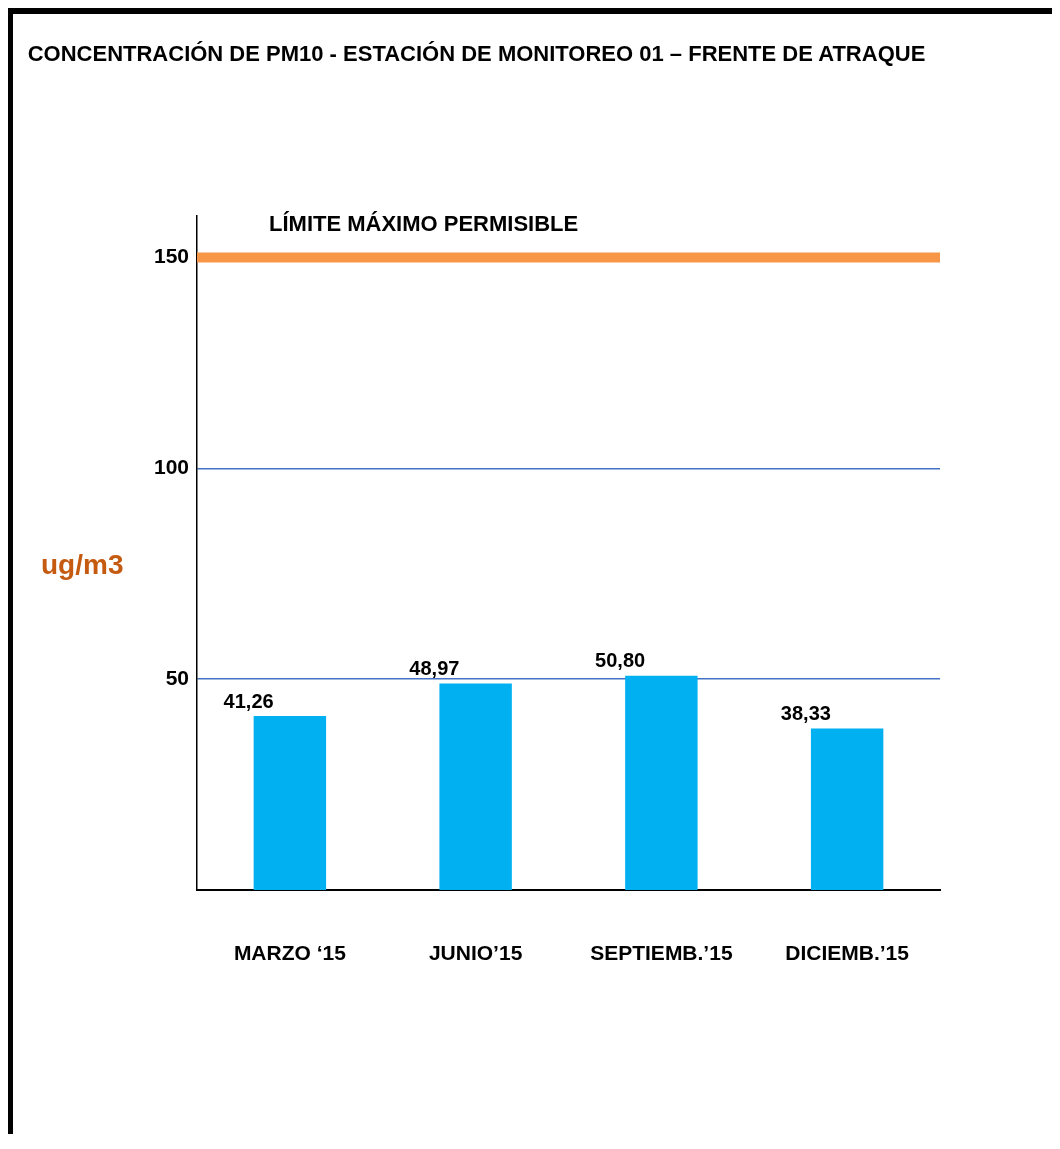 The image size is (1060, 1149). Describe the element at coordinates (661, 953) in the screenshot. I see `x-tick-label: SEPTIEMB.’15` at that location.